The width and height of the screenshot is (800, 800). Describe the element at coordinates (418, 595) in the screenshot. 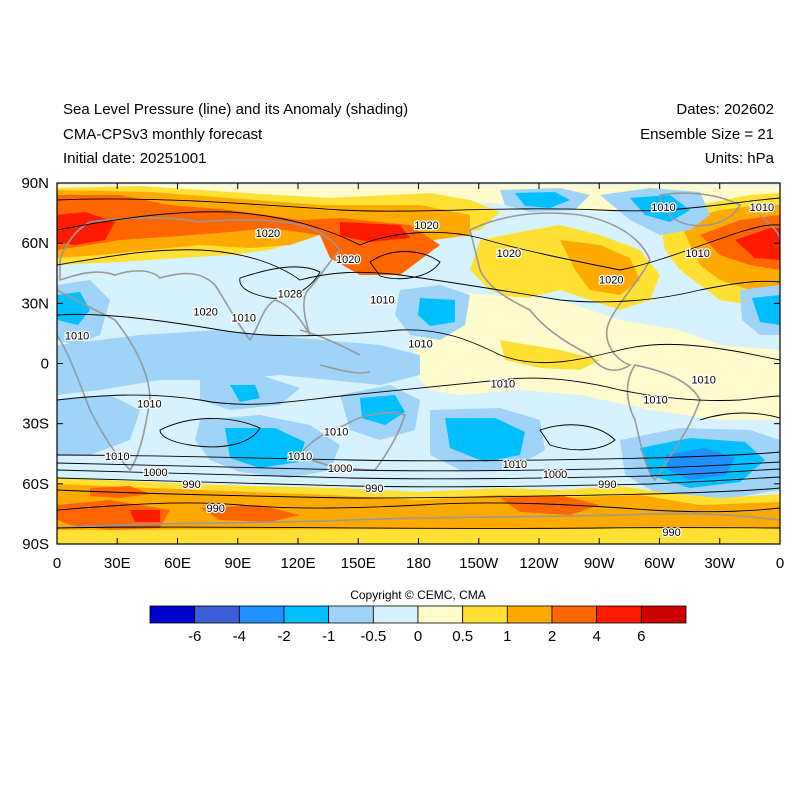

I see `copyright-notice: Copyright © CEMC, CMA` at that location.